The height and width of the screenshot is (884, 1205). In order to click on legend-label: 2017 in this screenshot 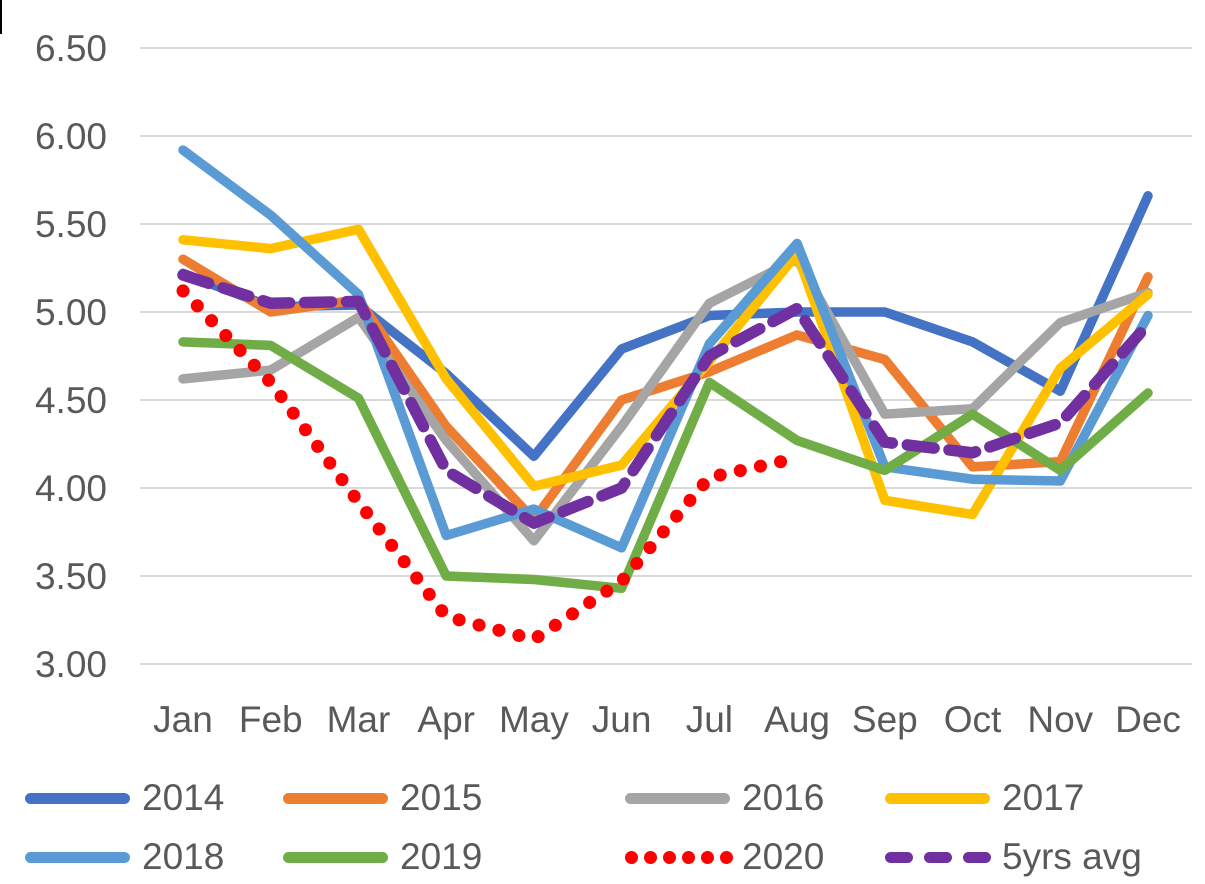, I will do `click(1043, 797)`.